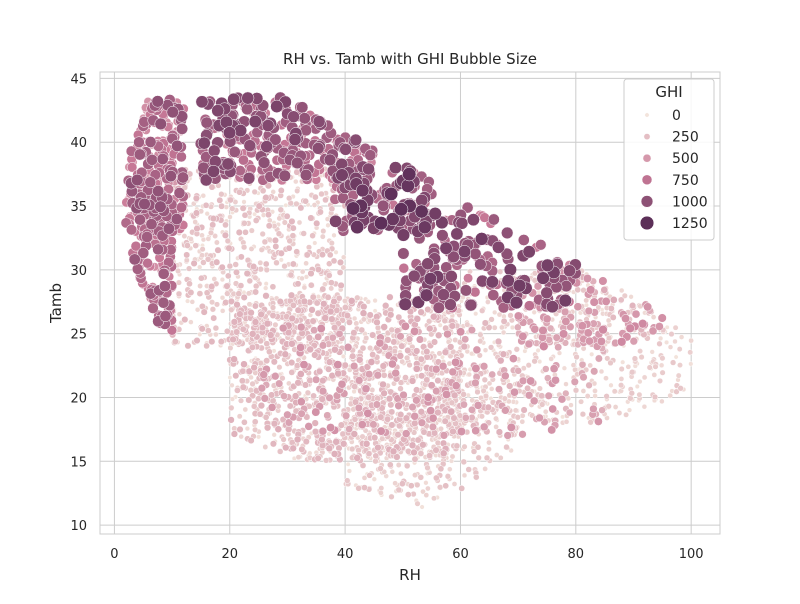 Image resolution: width=800 pixels, height=604 pixels. Describe the element at coordinates (78, 79) in the screenshot. I see `y-tick-label: 45` at that location.